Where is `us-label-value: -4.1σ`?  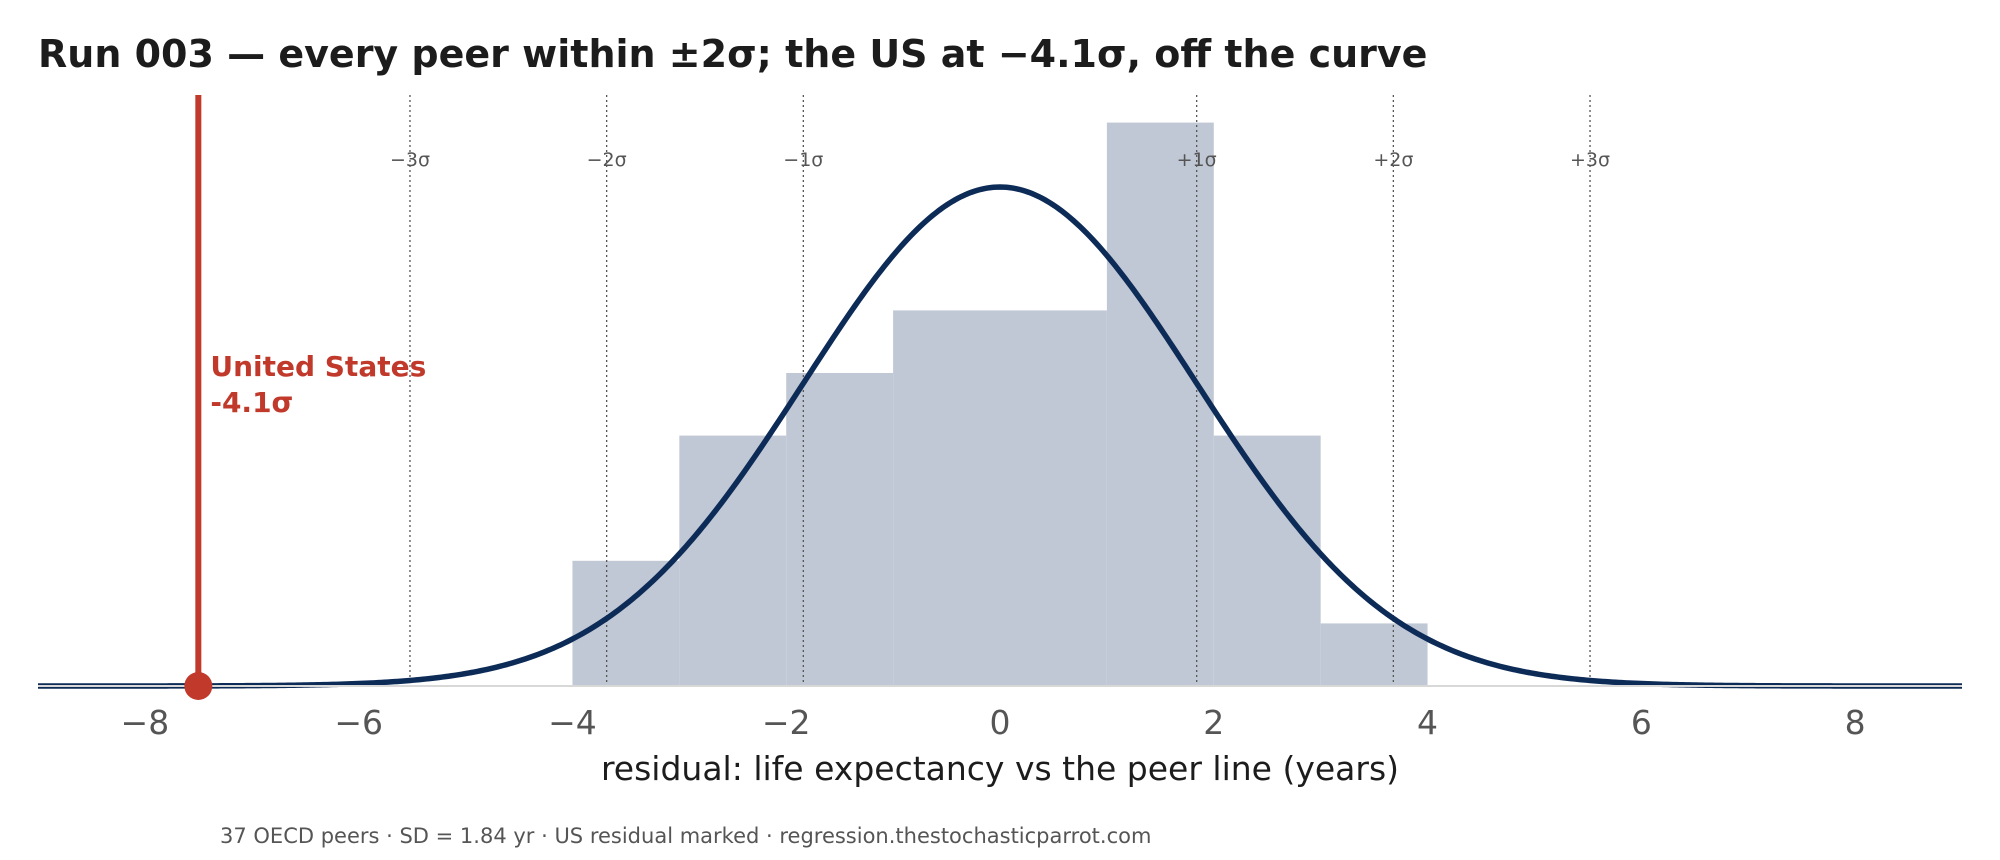
us-label-value: -4.1σ is located at coordinates (251, 402).